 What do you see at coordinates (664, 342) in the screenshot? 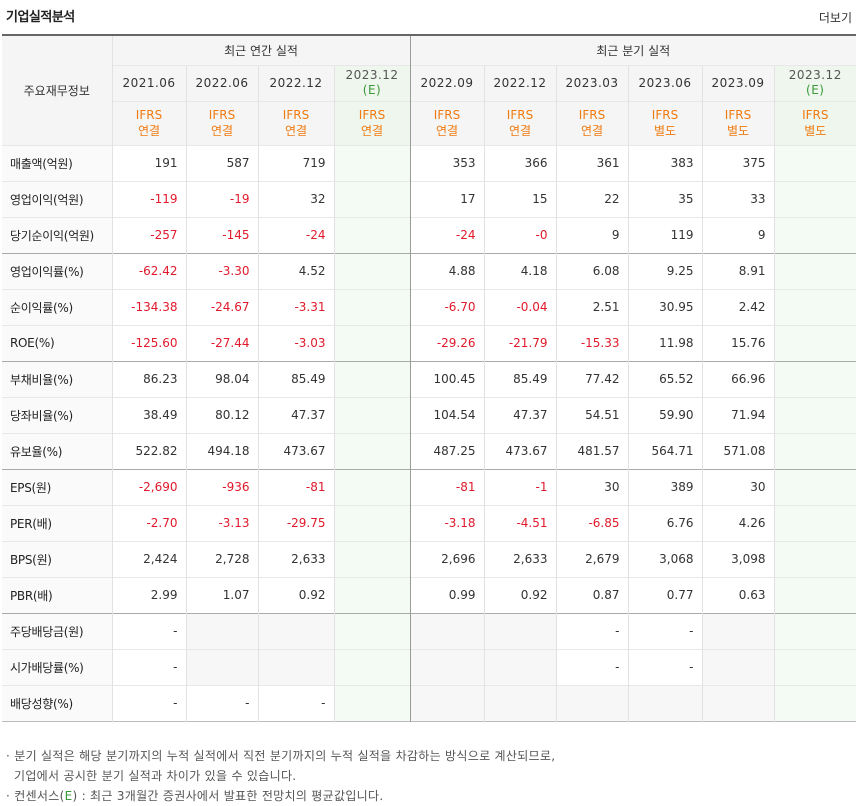
I see `data-cell: 11.98` at bounding box center [664, 342].